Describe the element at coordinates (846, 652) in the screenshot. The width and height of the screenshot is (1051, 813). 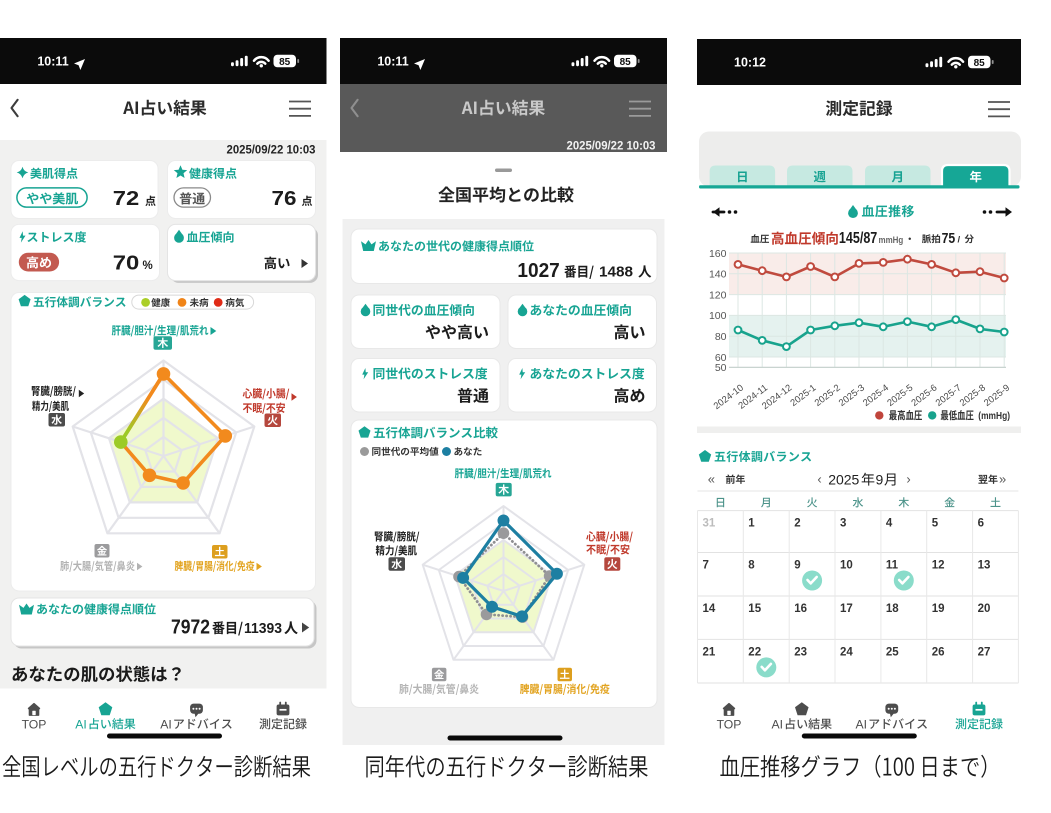
I see `svg-text: 24` at that location.